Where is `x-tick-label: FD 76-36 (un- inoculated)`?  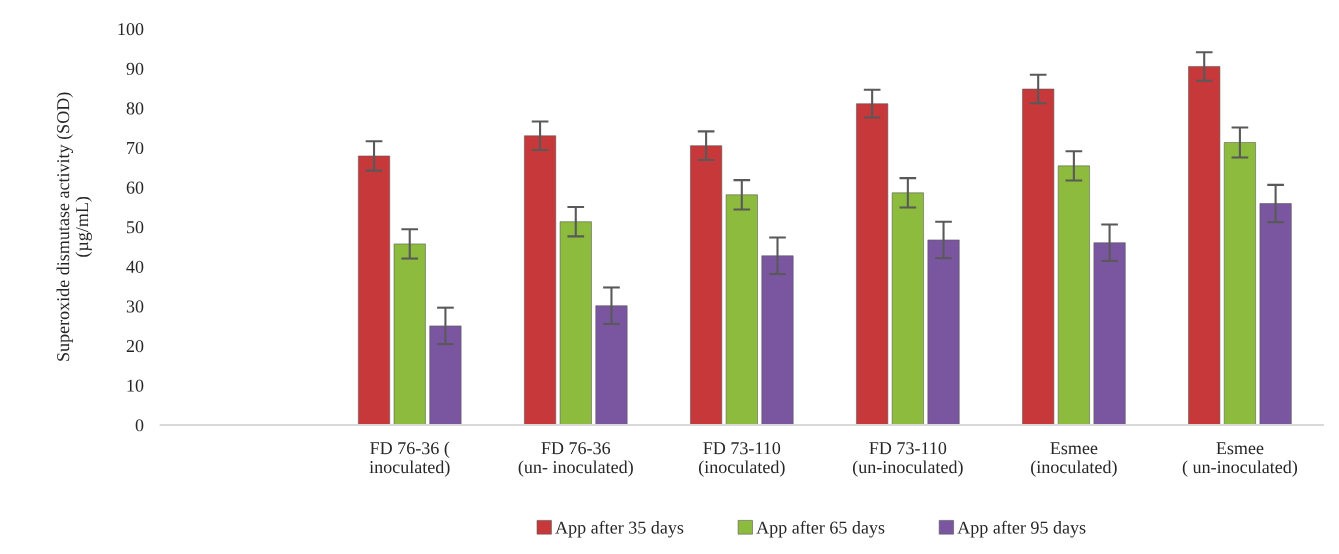
x-tick-label: FD 76-36 (un- inoculated) is located at coordinates (575, 459).